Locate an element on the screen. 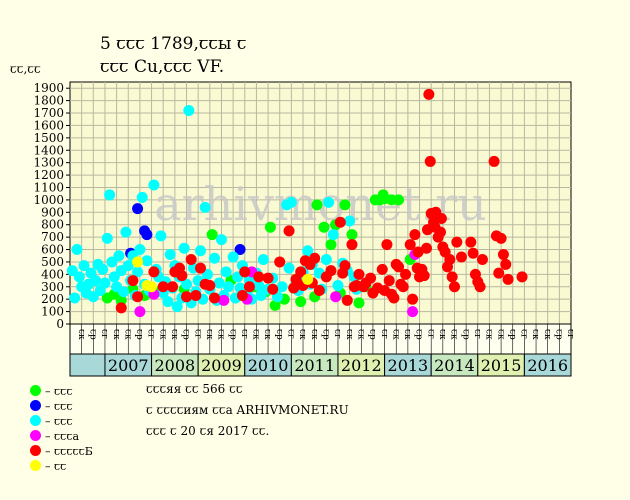 The width and height of the screenshot is (630, 500). data-point-magenta is located at coordinates (413, 312).